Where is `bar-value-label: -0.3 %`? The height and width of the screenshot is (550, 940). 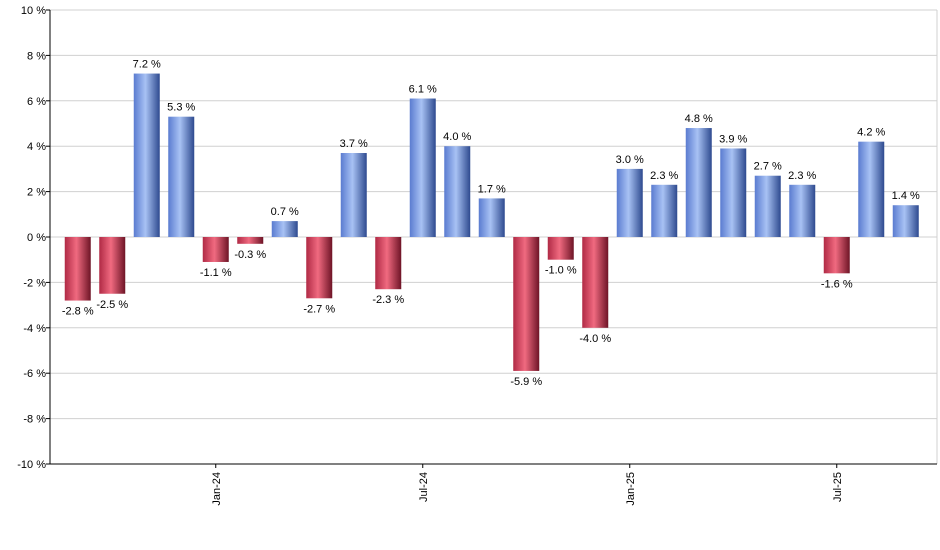 bar-value-label: -0.3 % is located at coordinates (250, 255).